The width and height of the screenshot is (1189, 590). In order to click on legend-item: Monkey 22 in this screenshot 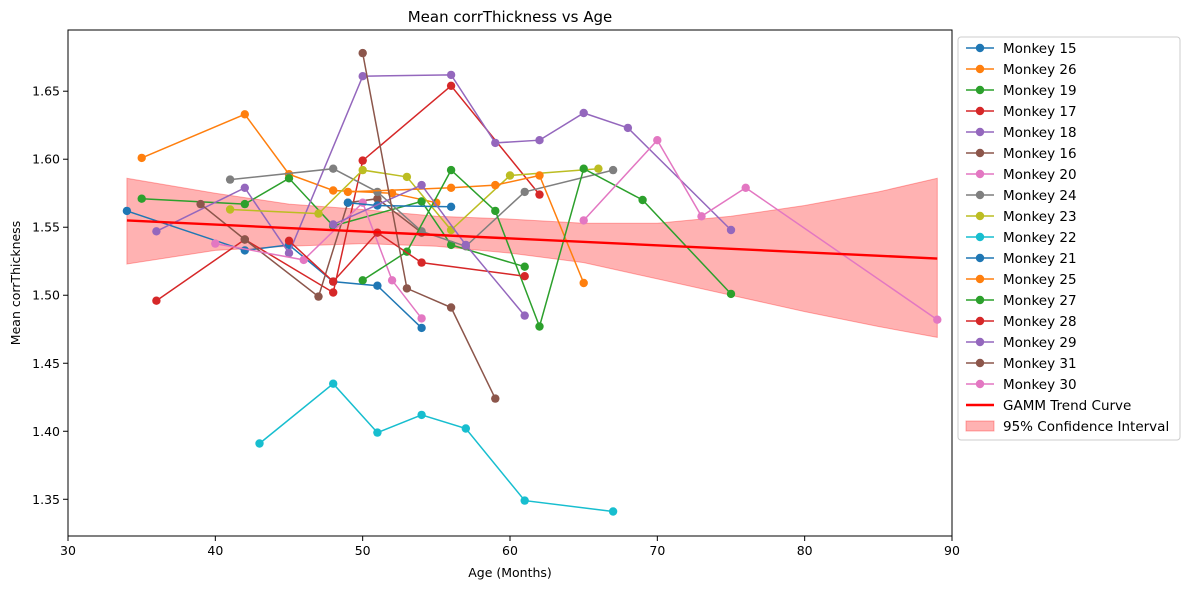, I will do `click(1021, 238)`.